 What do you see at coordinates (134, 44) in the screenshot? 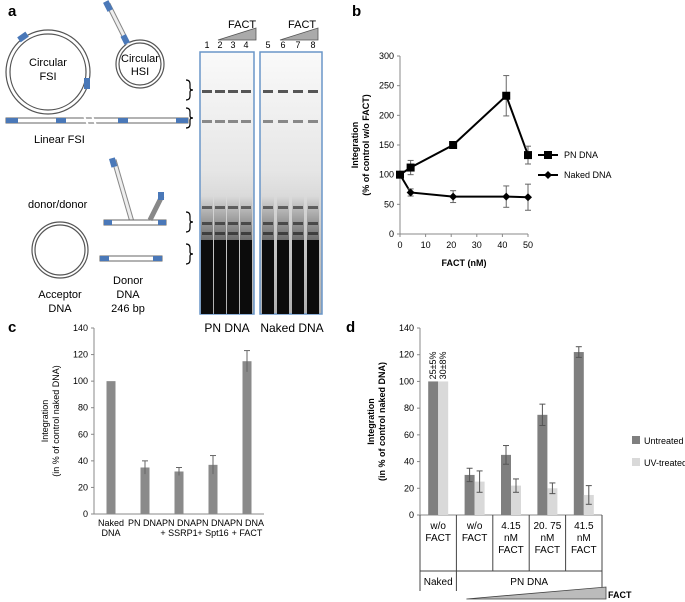
I see `circular-hsi-diagram: Circular HSI` at bounding box center [134, 44].